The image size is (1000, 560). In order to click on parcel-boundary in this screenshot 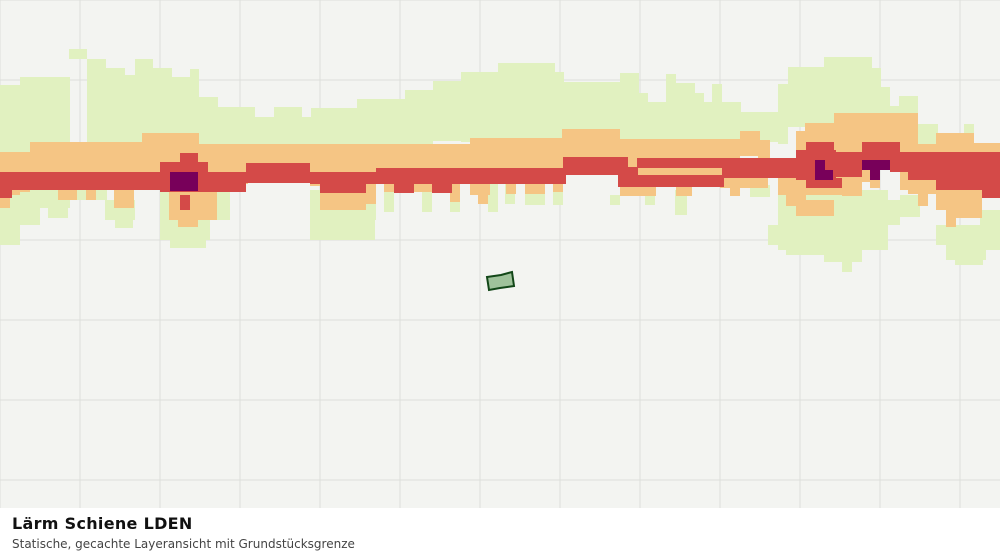, I will do `click(500, 281)`.